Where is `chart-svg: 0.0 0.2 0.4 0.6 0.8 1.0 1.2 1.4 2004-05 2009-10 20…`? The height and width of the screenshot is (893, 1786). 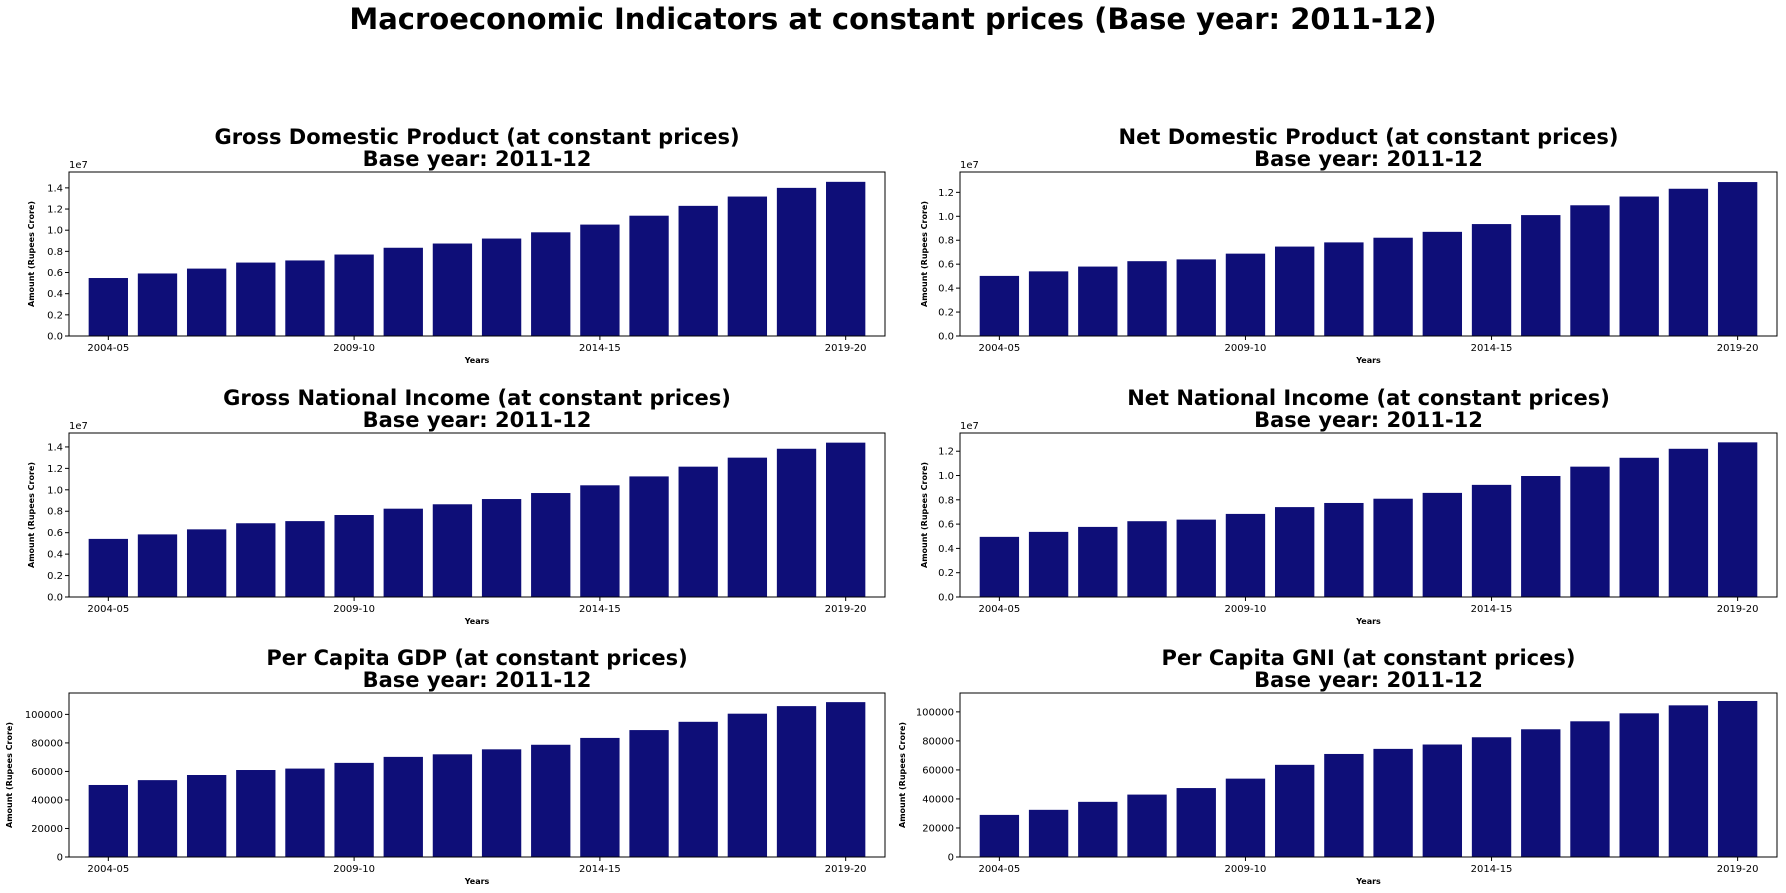 chart-svg: 0.0 0.2 0.4 0.6 0.8 1.0 1.2 1.4 2004-05 2009-10 20… is located at coordinates (456, 262).